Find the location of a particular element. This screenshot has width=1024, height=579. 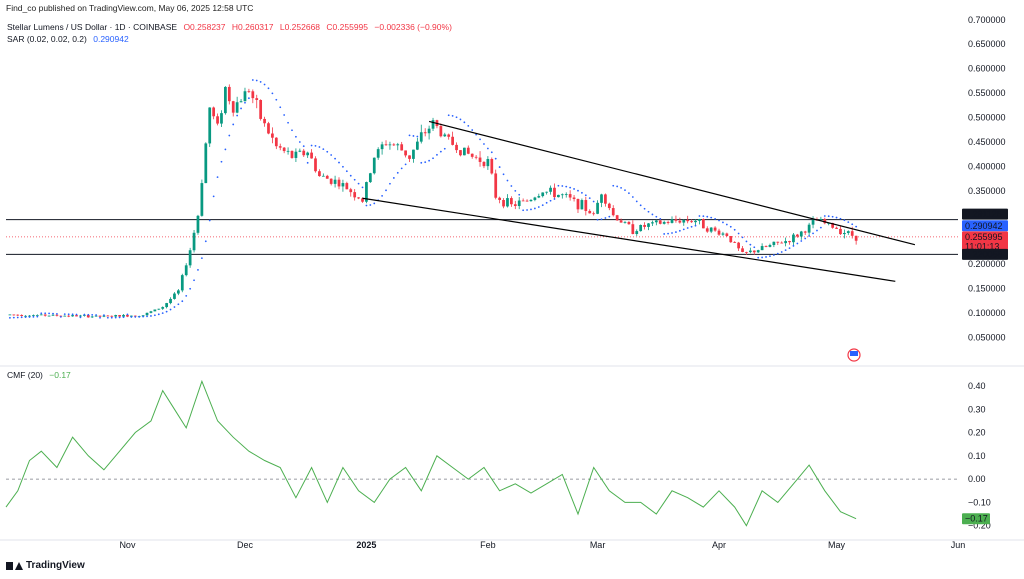

cmf-value-label-bg is located at coordinates (976, 519).